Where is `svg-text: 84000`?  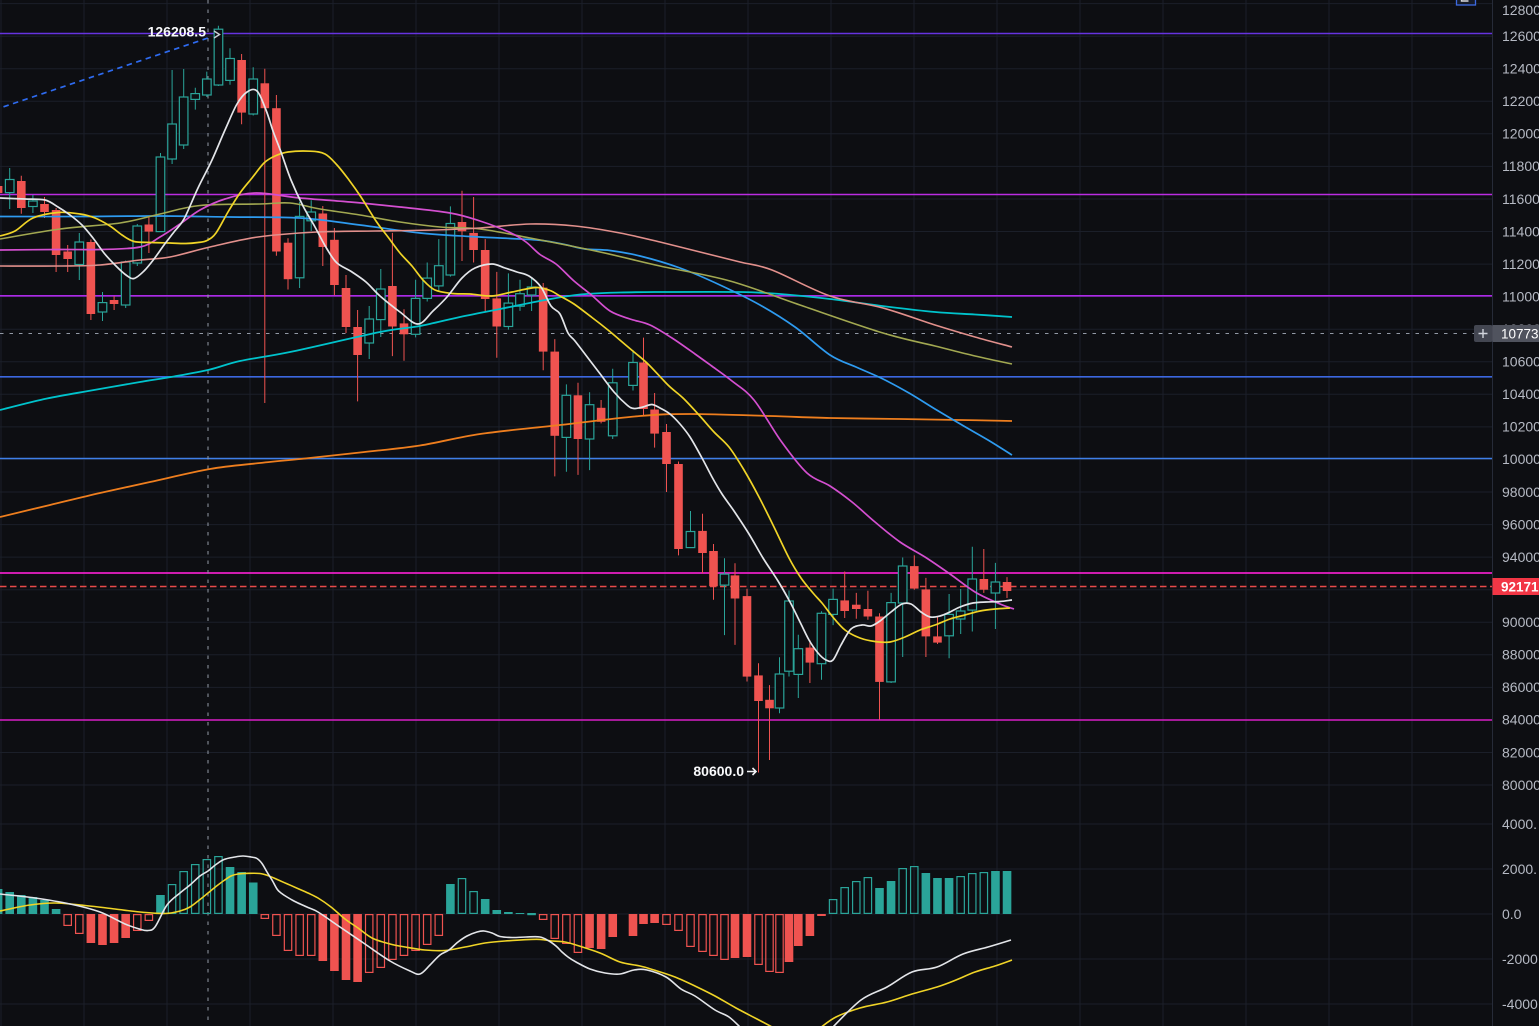
svg-text: 84000 is located at coordinates (1520, 720).